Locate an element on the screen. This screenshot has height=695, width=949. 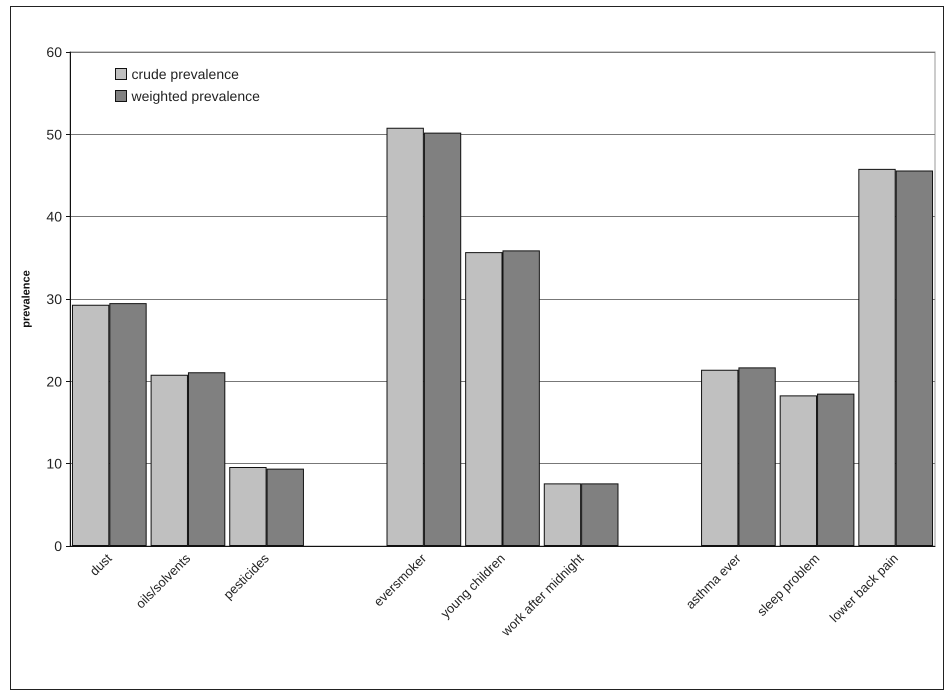
y-tick-label: 40 is located at coordinates (54, 216).